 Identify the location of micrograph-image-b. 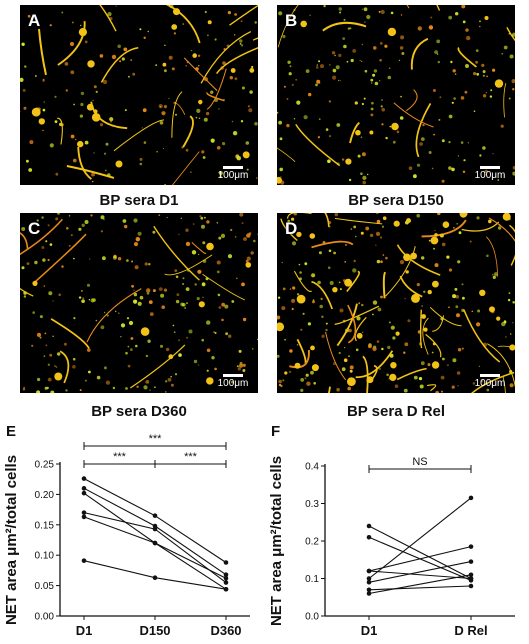
(396, 95).